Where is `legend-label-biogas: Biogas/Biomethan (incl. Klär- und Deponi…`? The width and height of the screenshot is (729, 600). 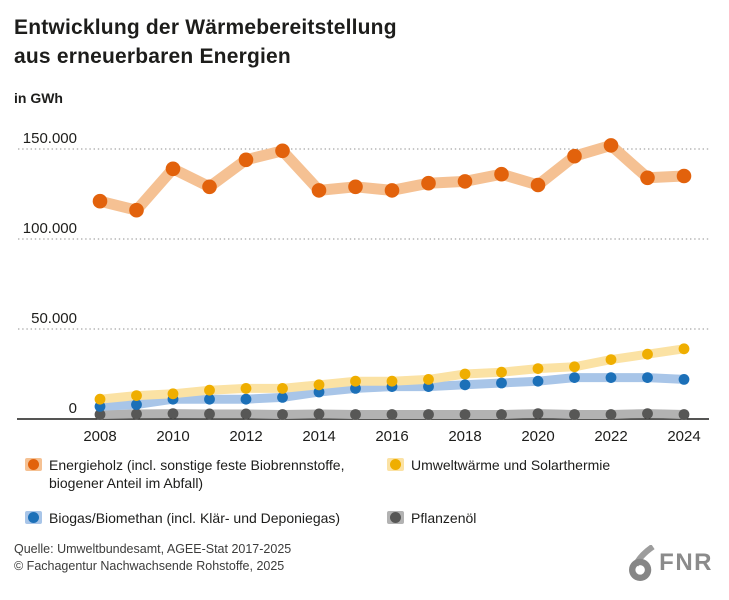 legend-label-biogas: Biogas/Biomethan (incl. Klär- und Deponi… is located at coordinates (195, 518).